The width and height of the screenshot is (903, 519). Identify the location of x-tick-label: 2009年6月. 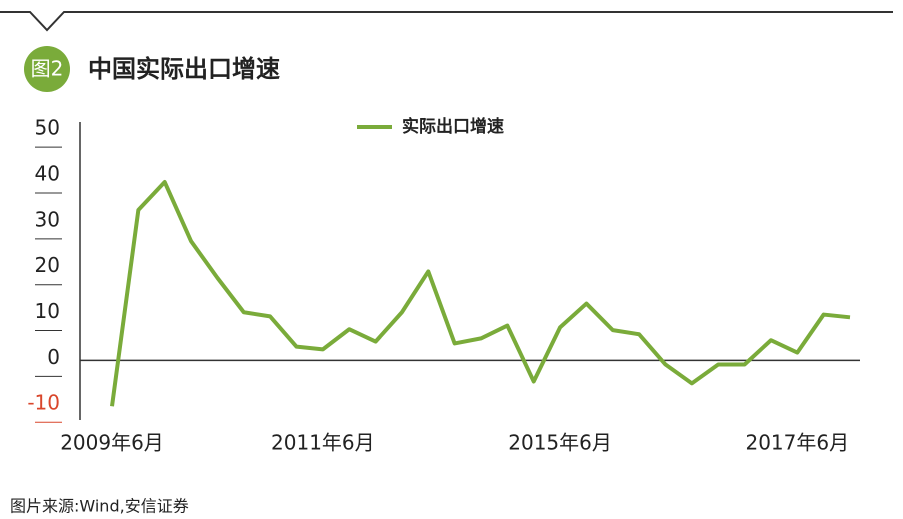
(112, 443).